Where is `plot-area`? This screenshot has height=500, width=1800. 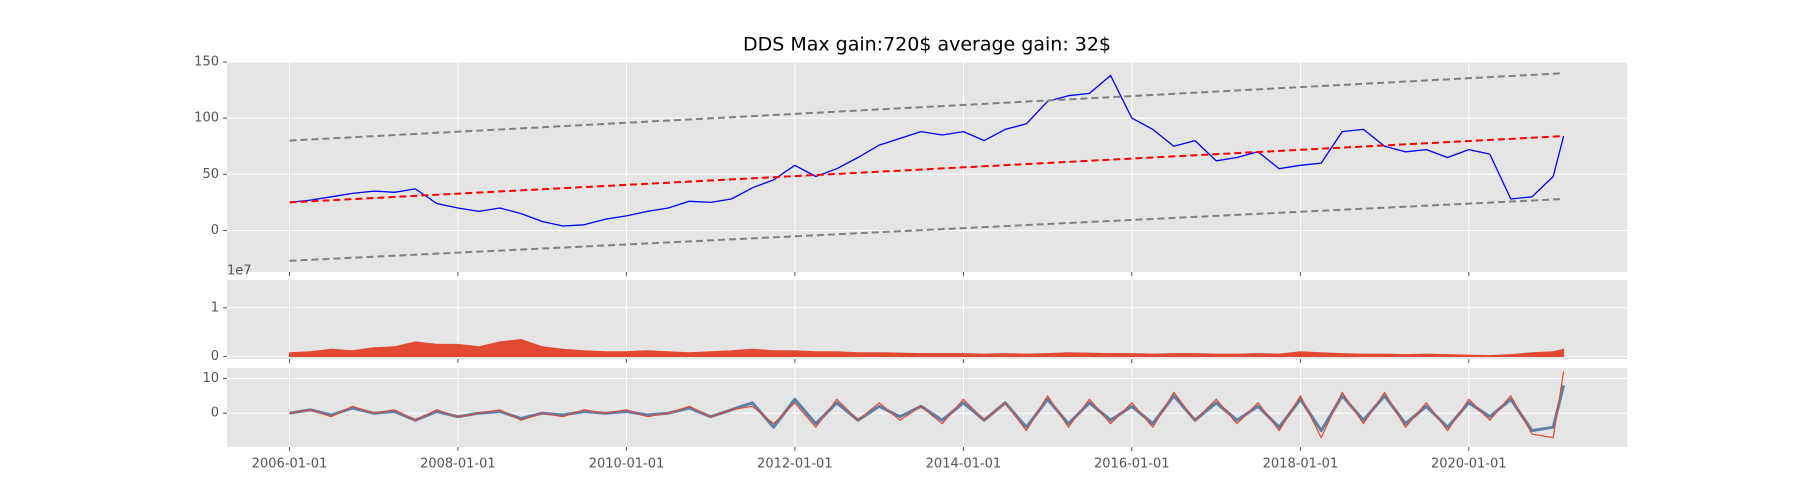
plot-area is located at coordinates (927, 407).